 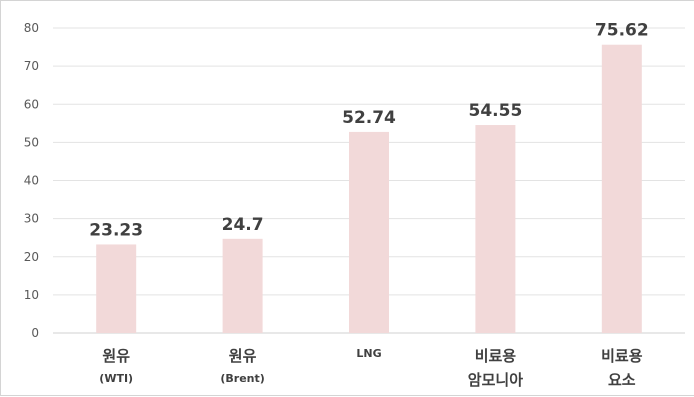 I want to click on y-tick-label: 80, so click(x=31, y=28).